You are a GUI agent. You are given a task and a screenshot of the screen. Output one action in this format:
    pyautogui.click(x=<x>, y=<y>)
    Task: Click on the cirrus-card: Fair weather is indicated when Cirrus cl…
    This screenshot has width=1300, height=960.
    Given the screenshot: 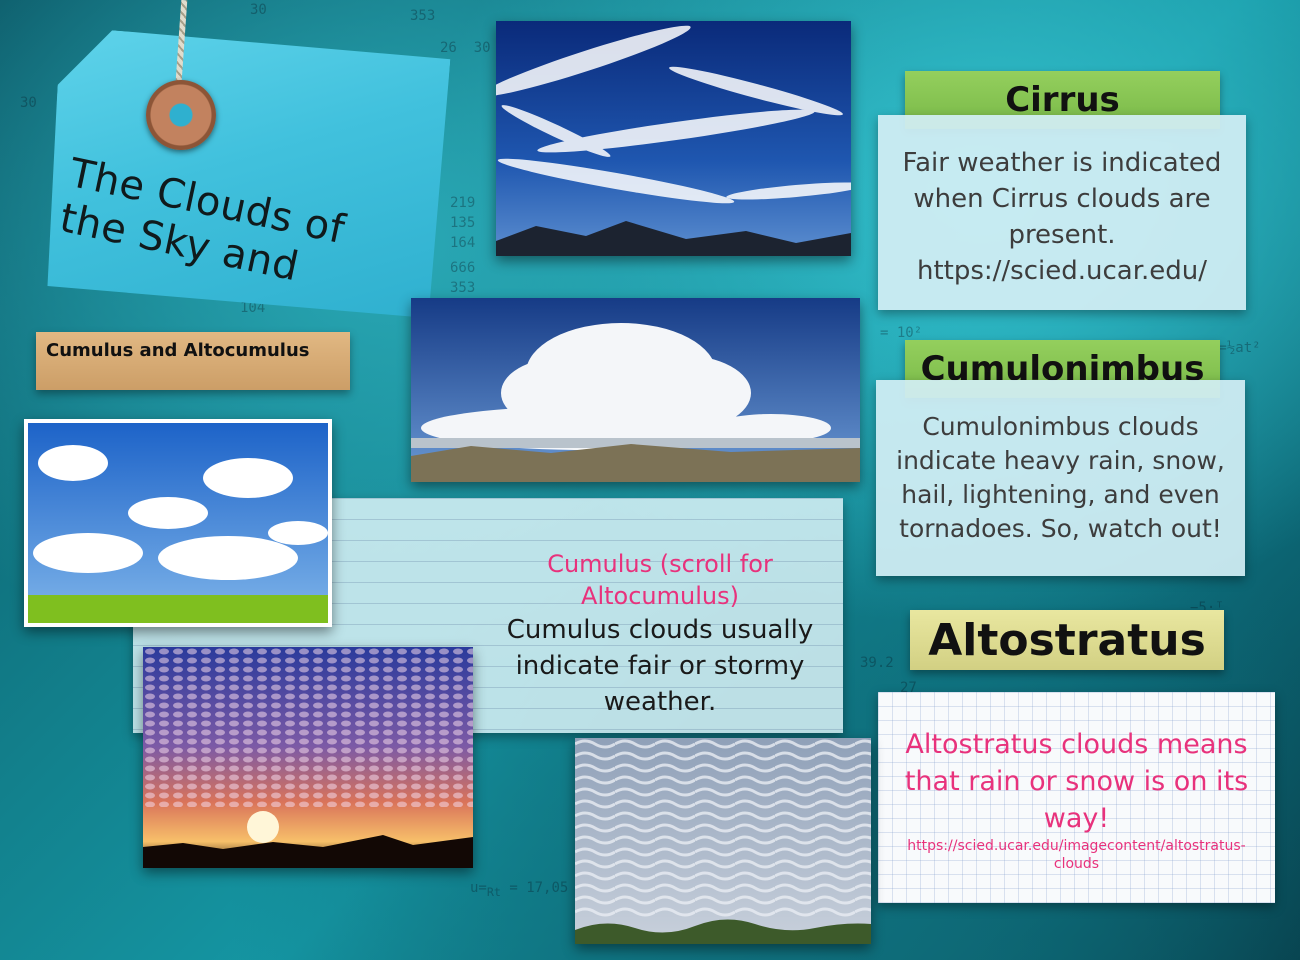 What is the action you would take?
    pyautogui.click(x=1062, y=212)
    